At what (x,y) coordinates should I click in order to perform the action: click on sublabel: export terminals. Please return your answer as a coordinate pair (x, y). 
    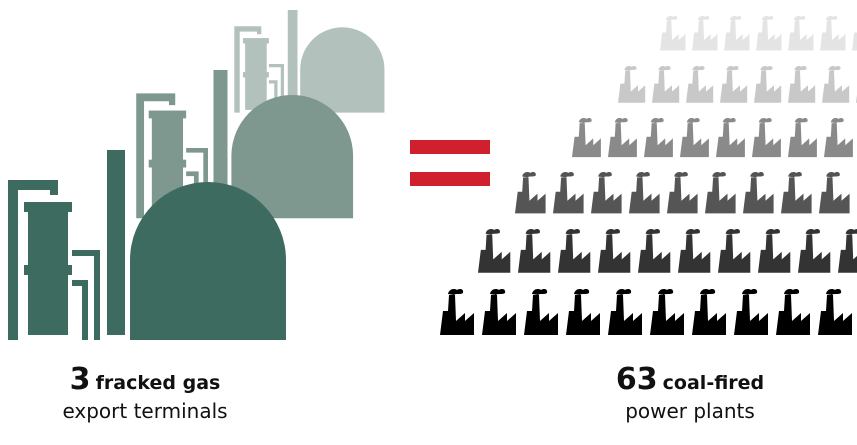
    Looking at the image, I should click on (145, 411).